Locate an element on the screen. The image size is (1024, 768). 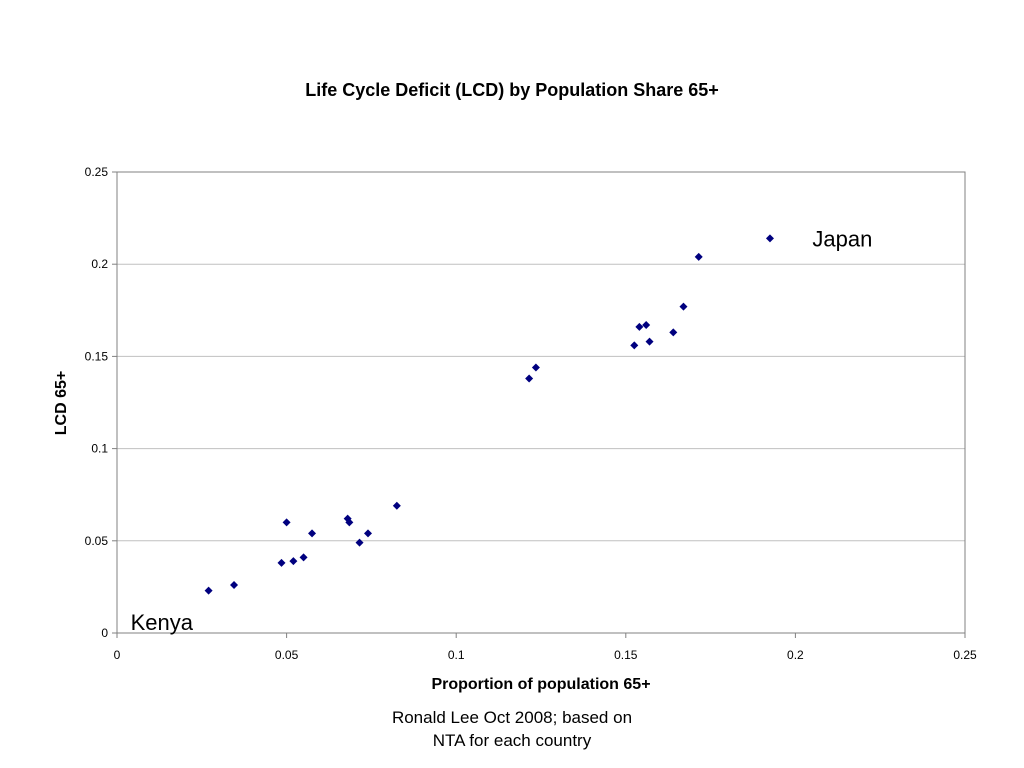
y-tick-label: 0.15 is located at coordinates (97, 356).